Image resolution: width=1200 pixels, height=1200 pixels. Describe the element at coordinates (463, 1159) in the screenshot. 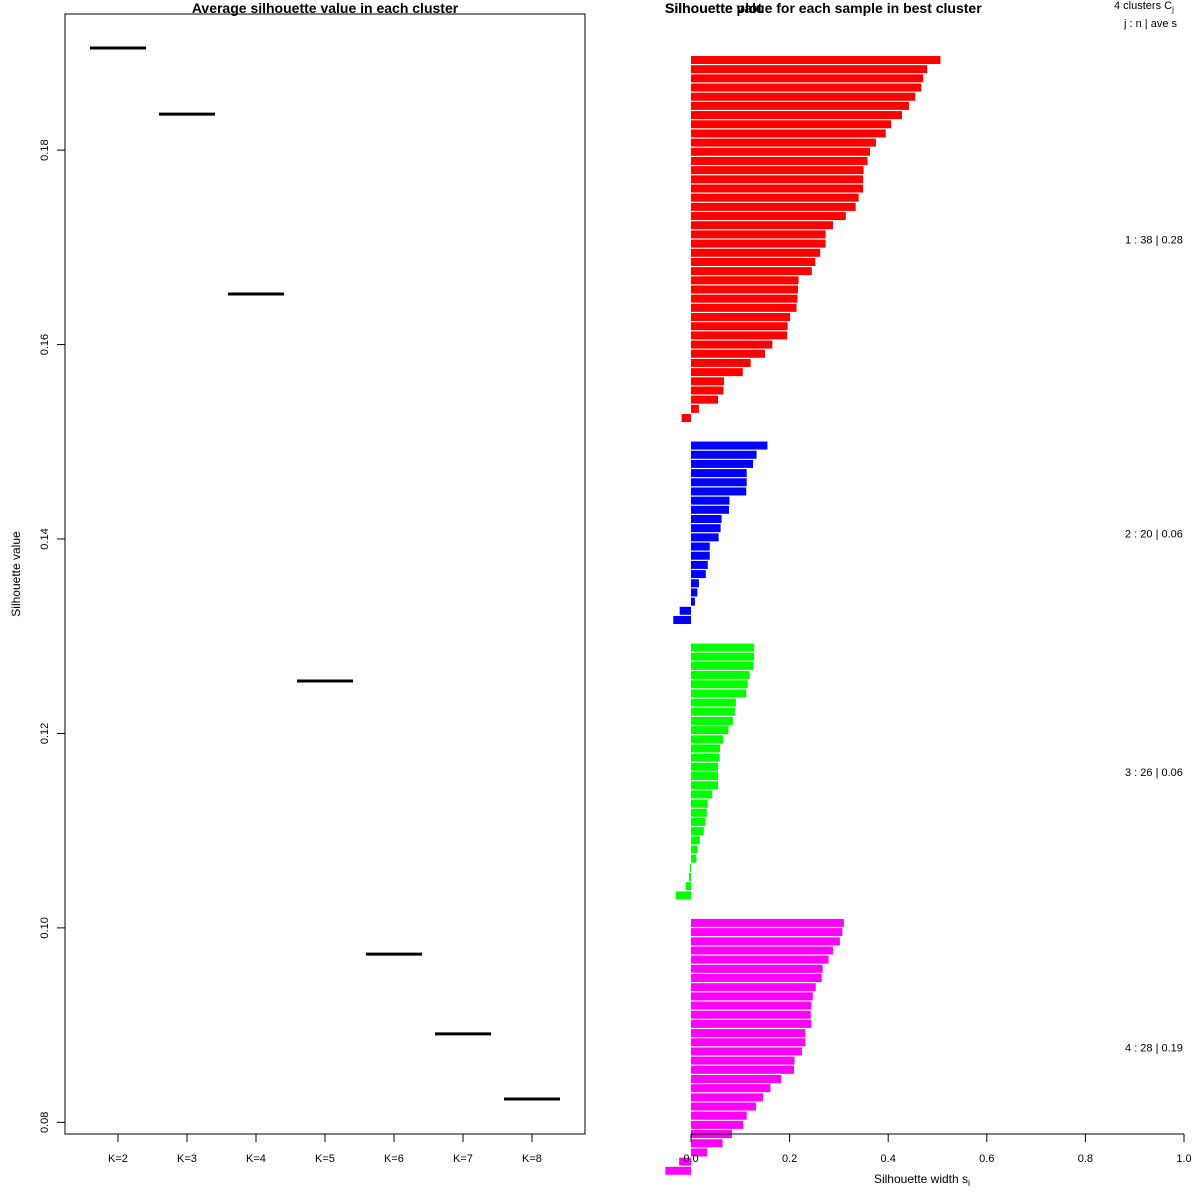

I see `left-x-tick-label-5: K=7` at that location.